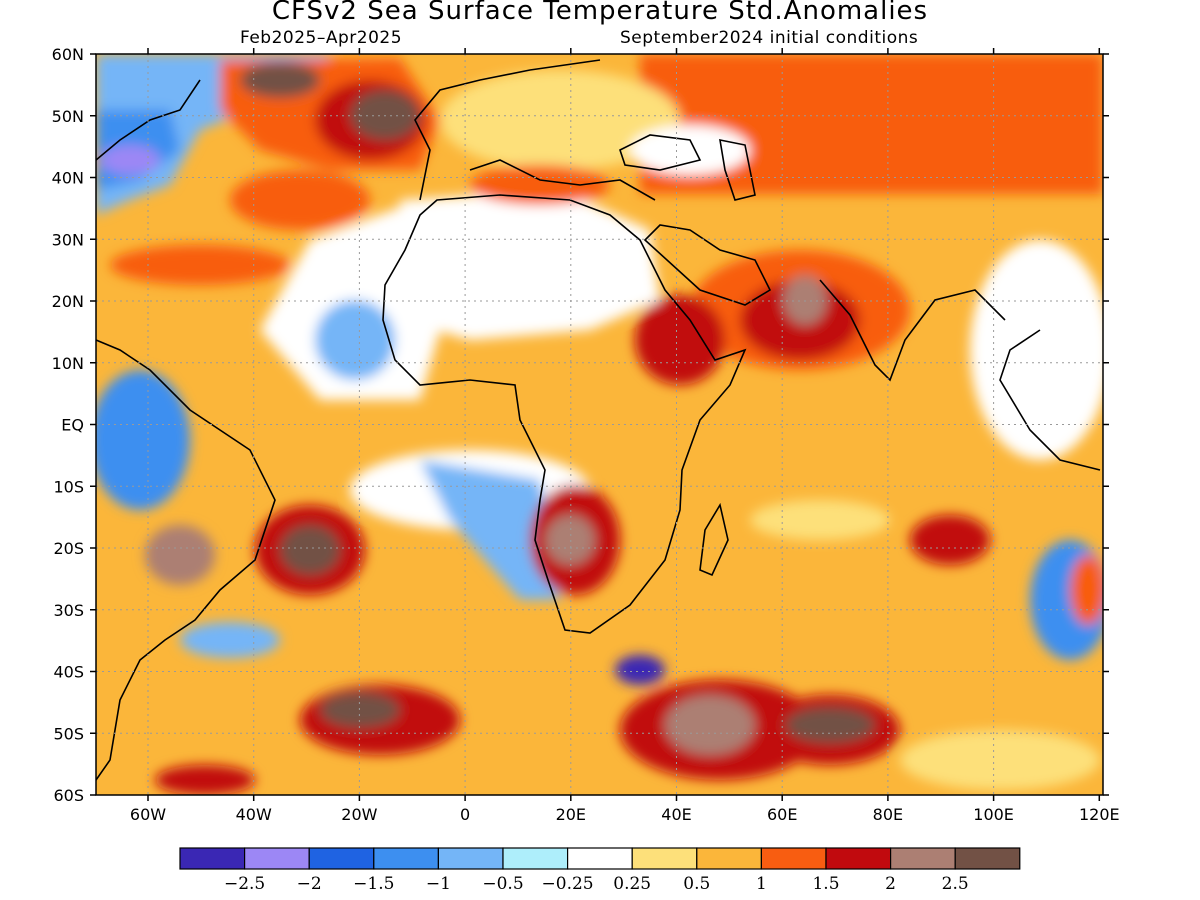 The width and height of the screenshot is (1200, 900). I want to click on s-indian-warm, so click(950, 540).